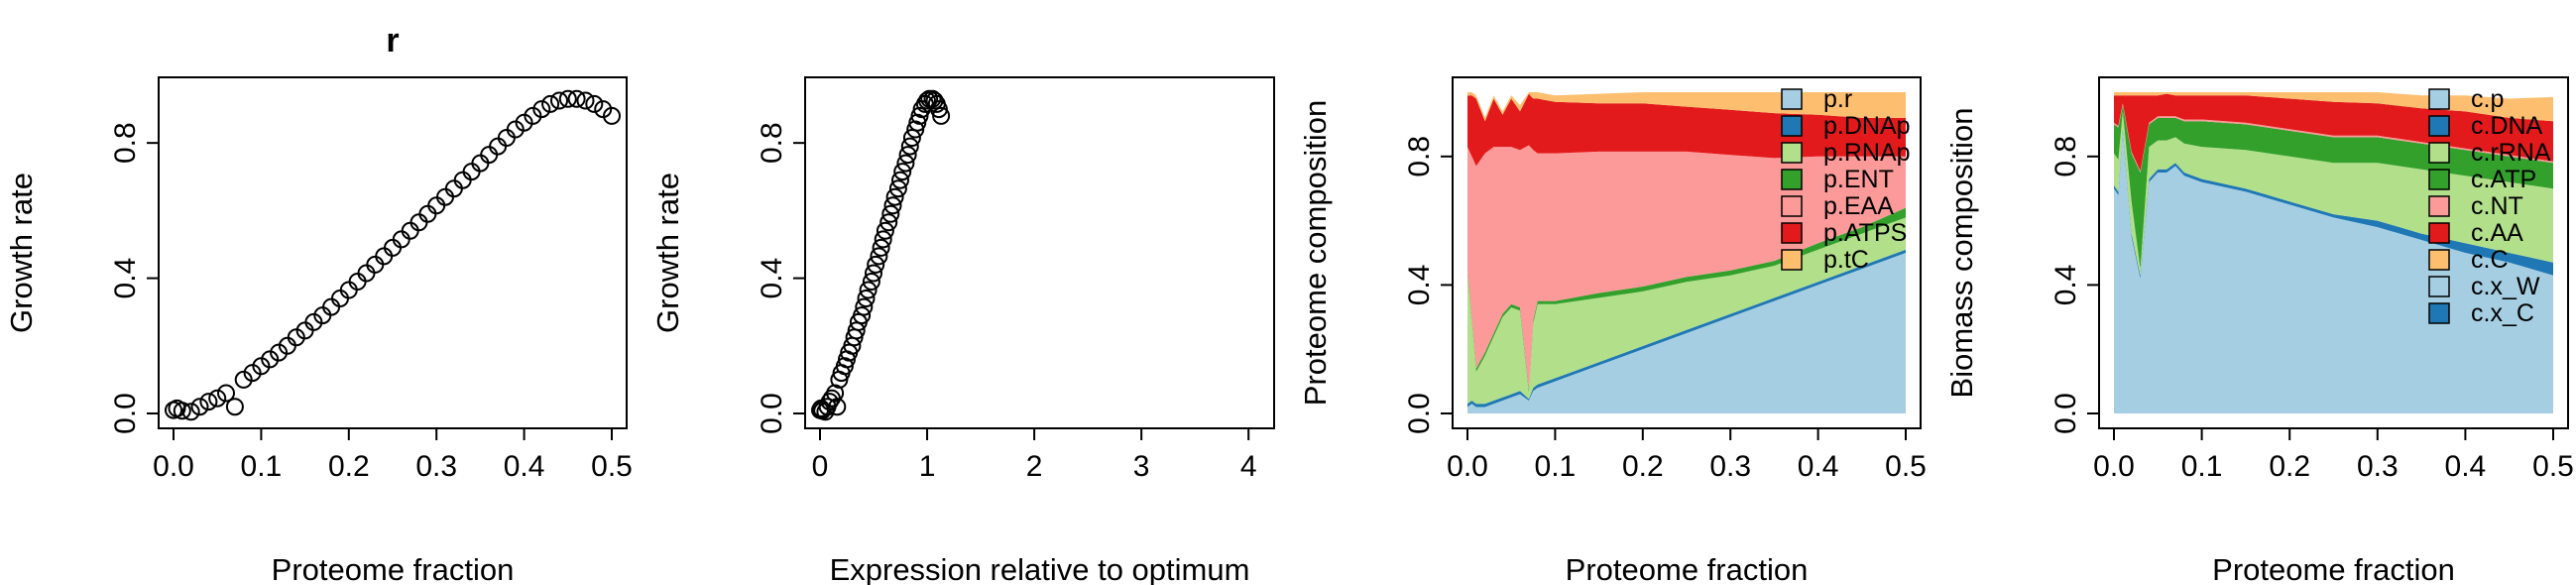 The height and width of the screenshot is (585, 2576). What do you see at coordinates (1846, 260) in the screenshot?
I see `legend-entry: p.tC` at bounding box center [1846, 260].